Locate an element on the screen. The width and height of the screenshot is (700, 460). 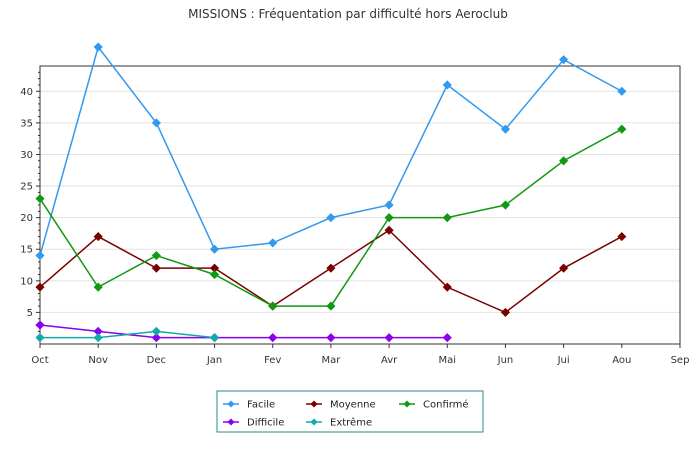
legend-label: Extrême is located at coordinates (351, 423).